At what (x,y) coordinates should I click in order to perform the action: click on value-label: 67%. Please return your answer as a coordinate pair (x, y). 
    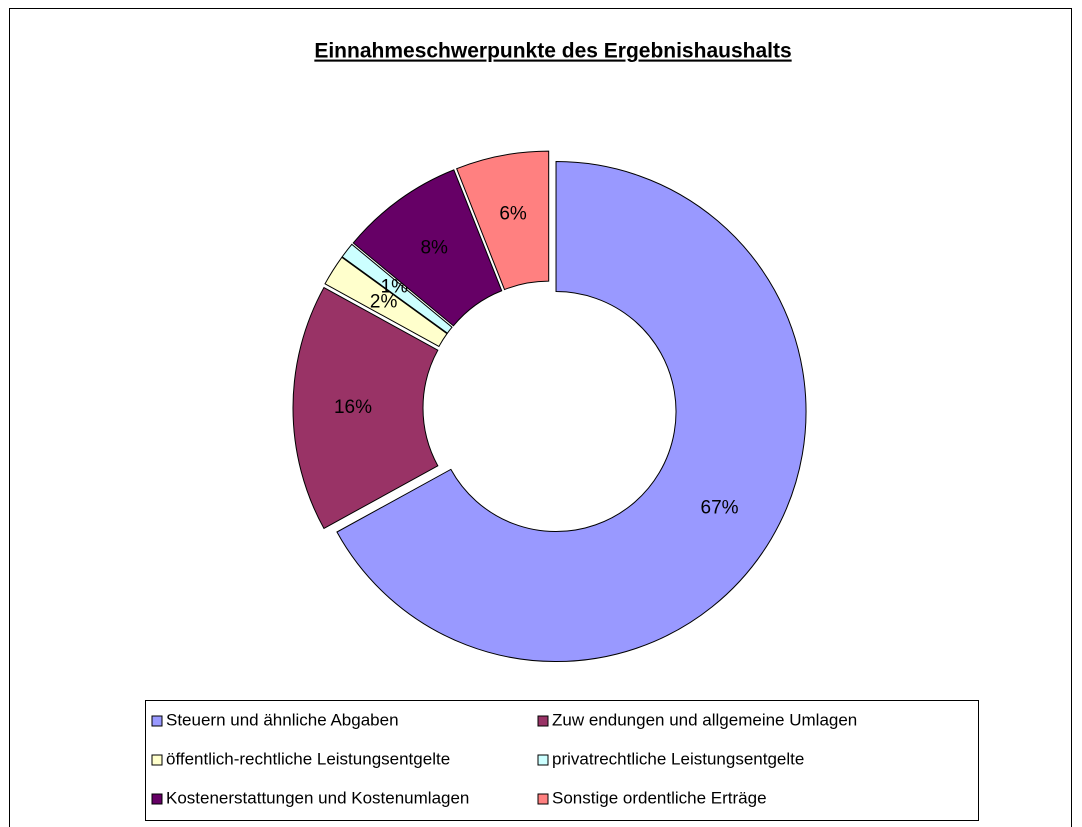
    Looking at the image, I should click on (720, 507).